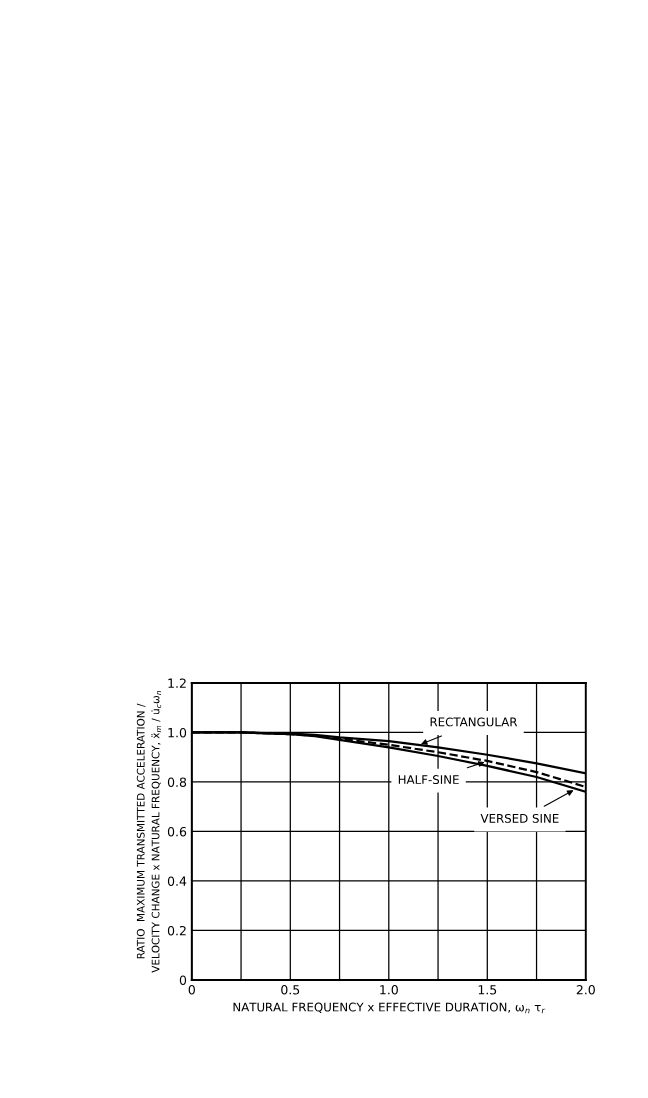  Describe the element at coordinates (191, 990) in the screenshot. I see `x-tick-label: 0` at that location.